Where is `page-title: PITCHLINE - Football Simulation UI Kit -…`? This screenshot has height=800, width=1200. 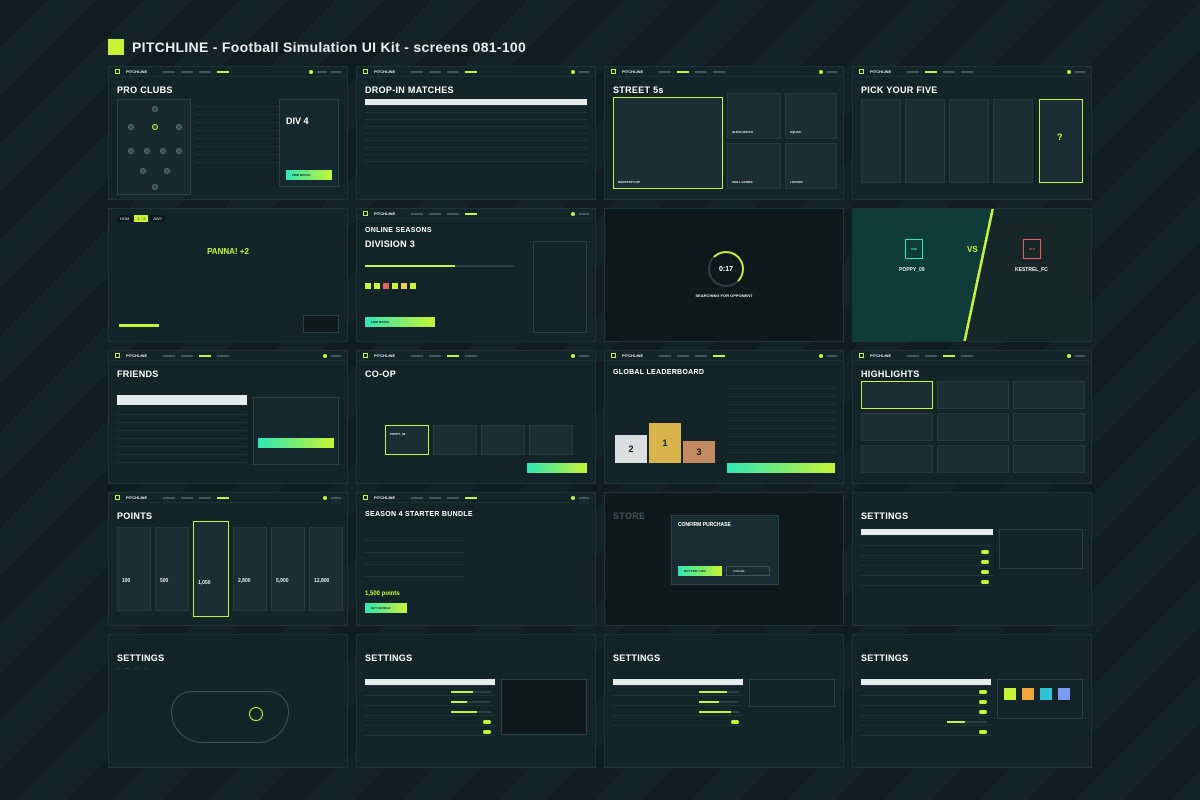 page-title: PITCHLINE - Football Simulation UI Kit -… is located at coordinates (329, 47).